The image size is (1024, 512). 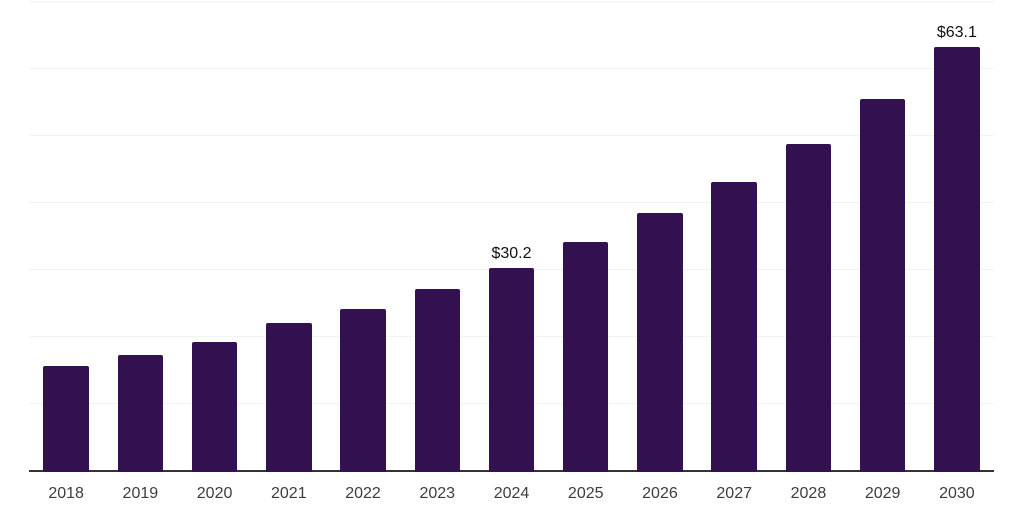 I want to click on value-label-2024: $30.2, so click(x=511, y=253).